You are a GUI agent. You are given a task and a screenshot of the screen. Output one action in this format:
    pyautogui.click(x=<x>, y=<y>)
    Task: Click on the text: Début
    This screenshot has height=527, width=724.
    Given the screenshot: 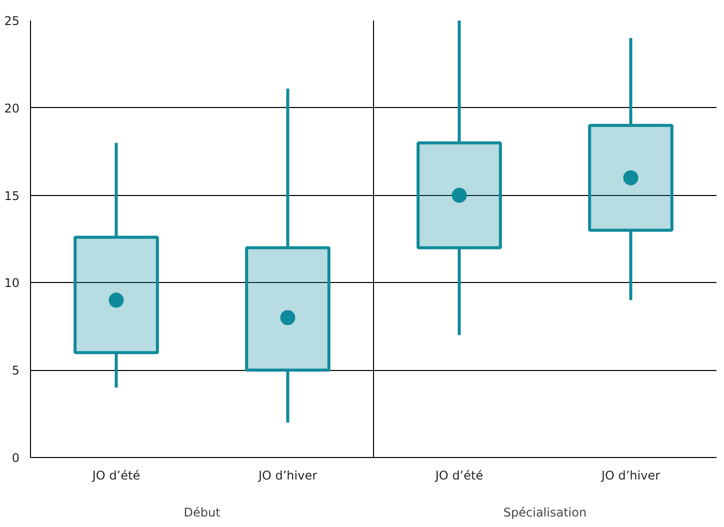 What is the action you would take?
    pyautogui.click(x=202, y=513)
    